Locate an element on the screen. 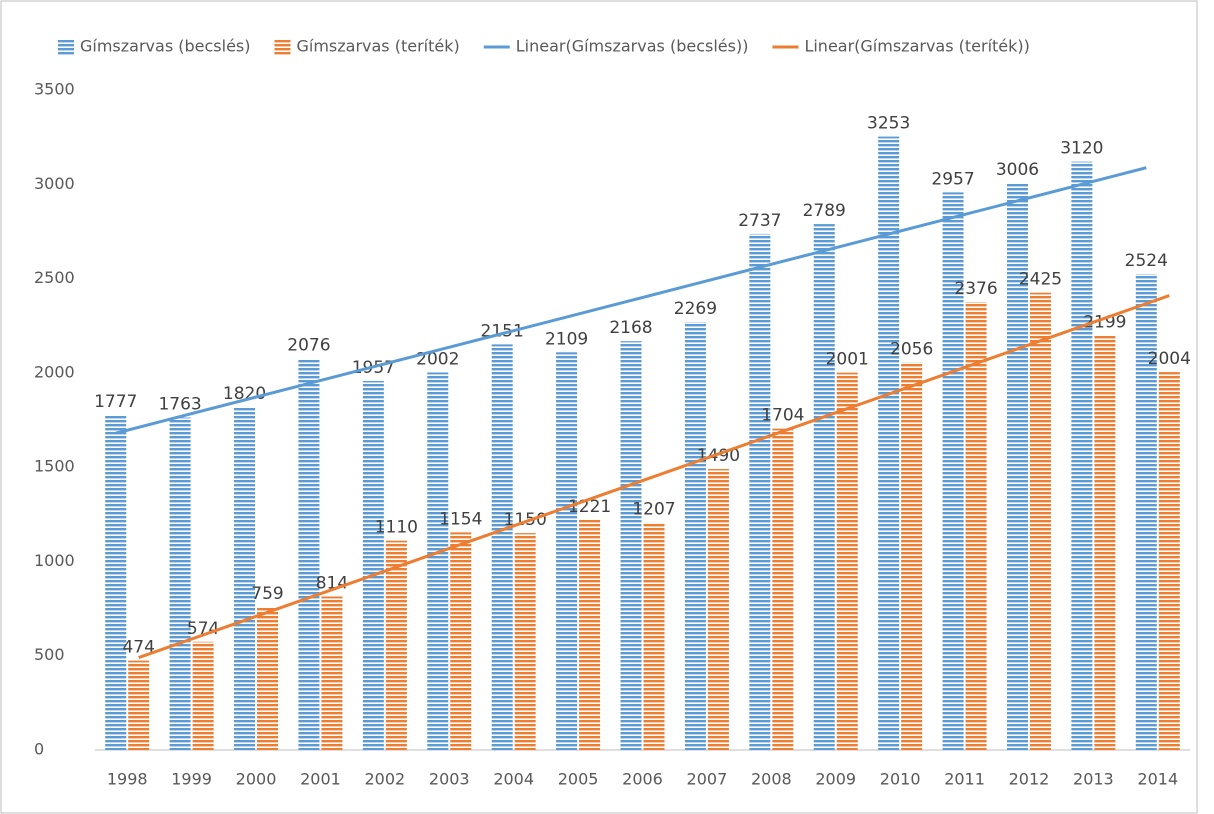  x-tick-label: 2005 is located at coordinates (578, 779).